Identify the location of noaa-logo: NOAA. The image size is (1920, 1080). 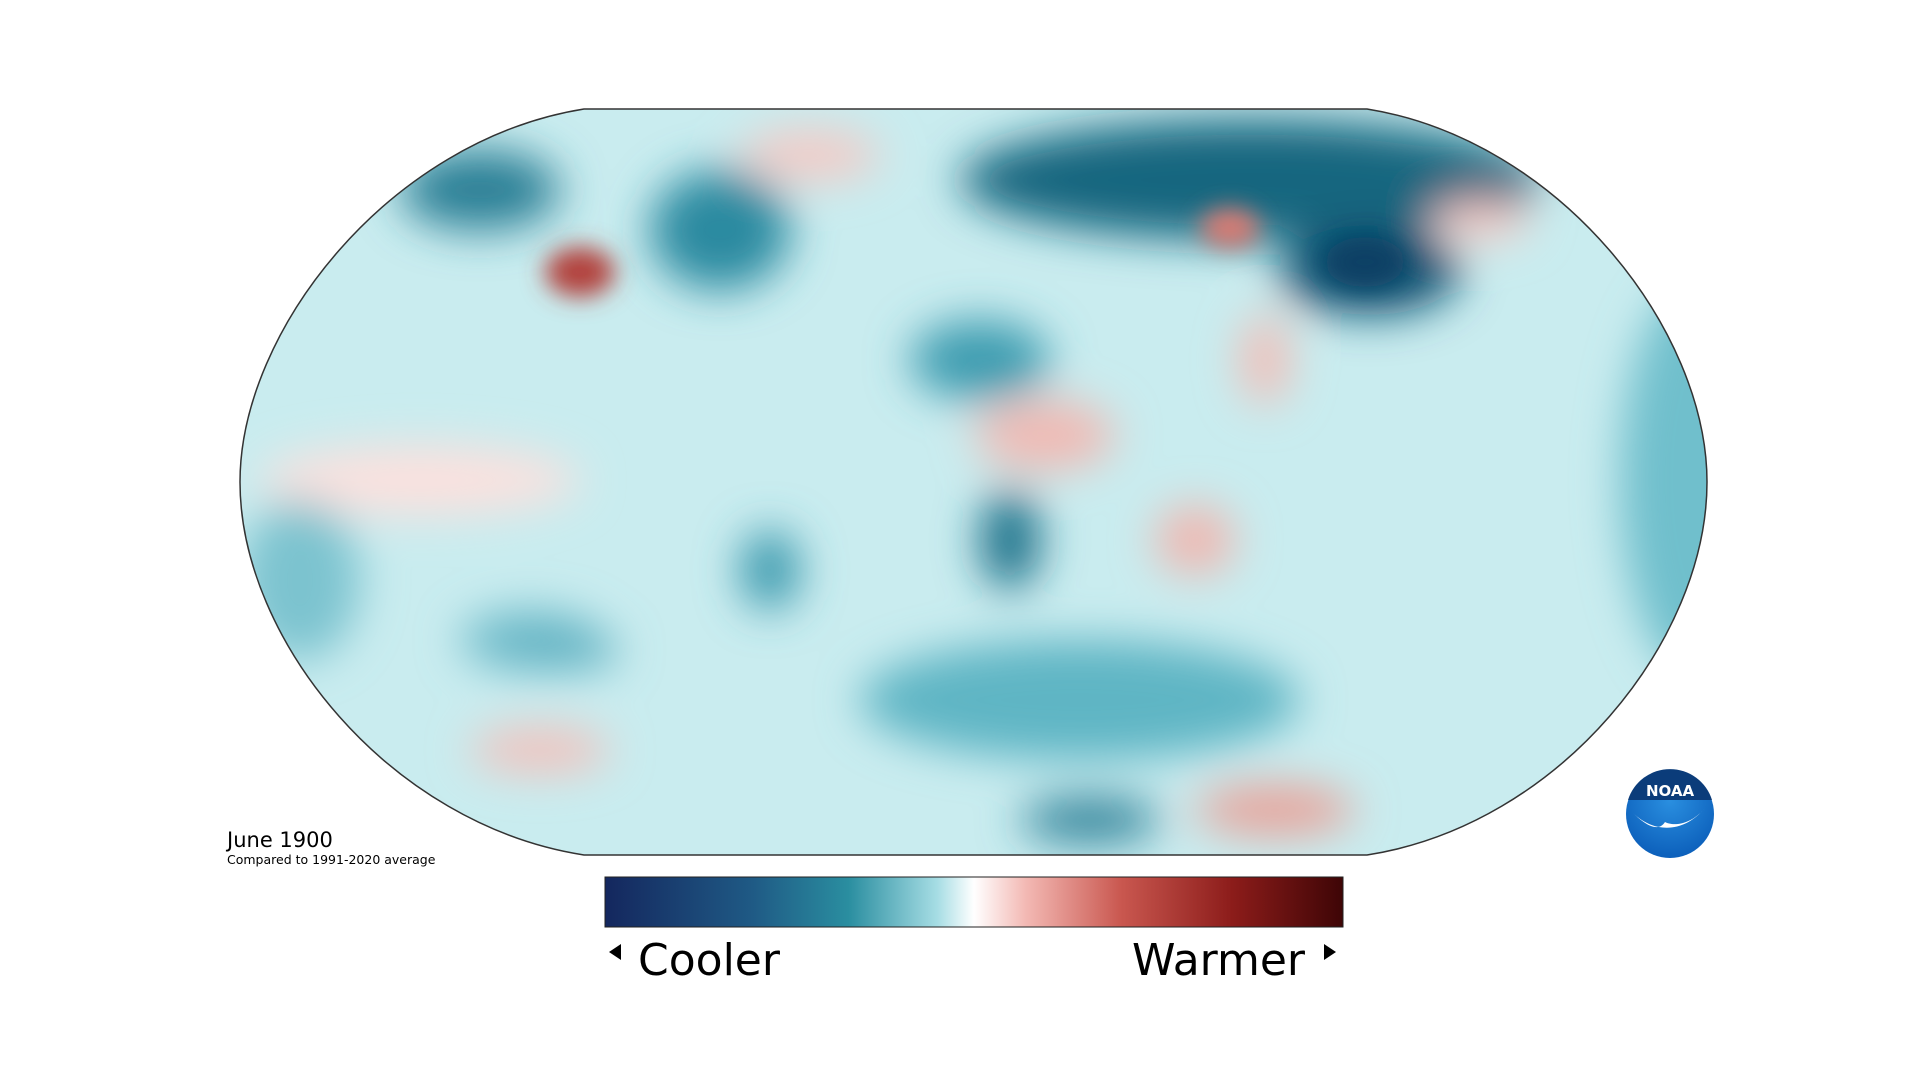
(1670, 813).